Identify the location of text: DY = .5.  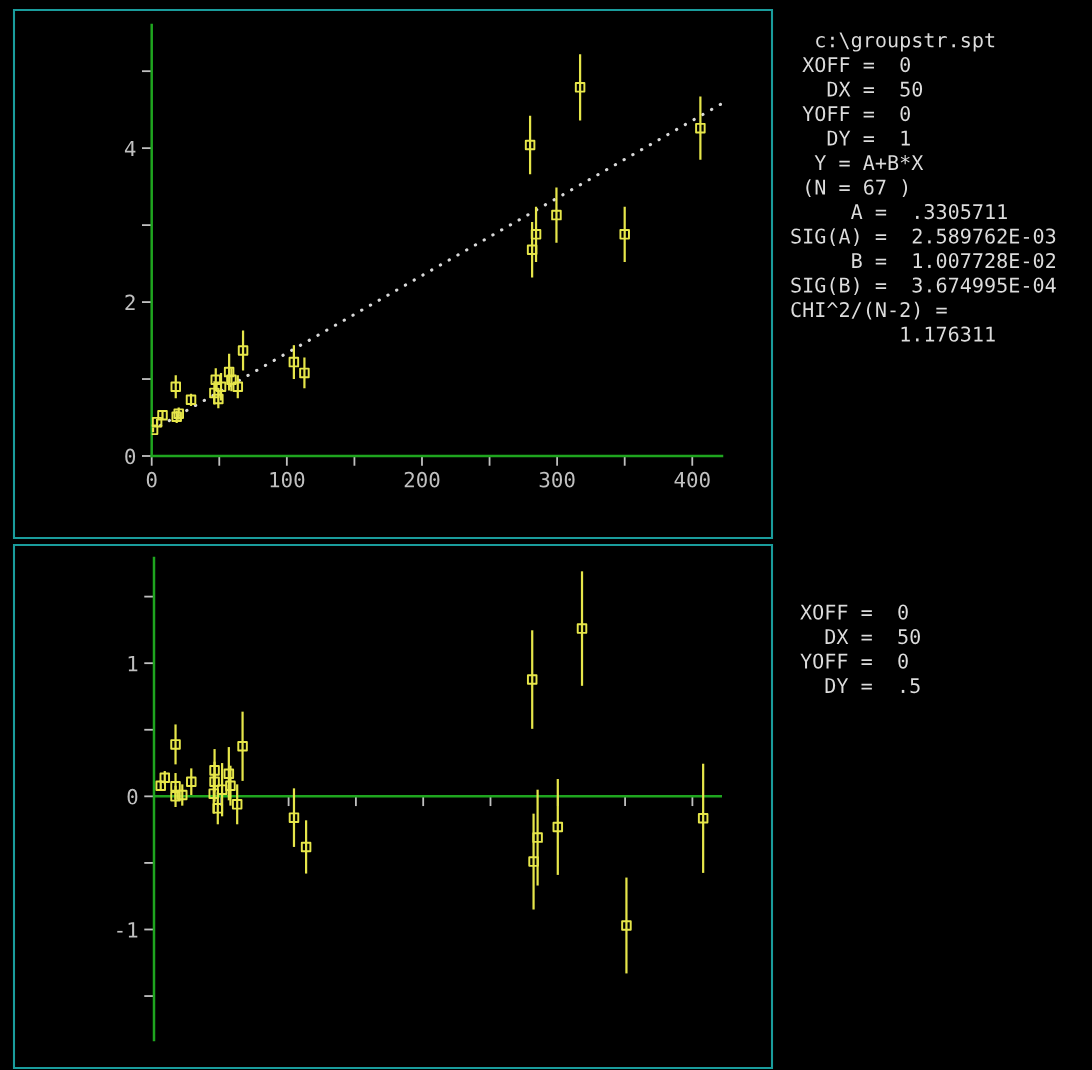
(872, 686).